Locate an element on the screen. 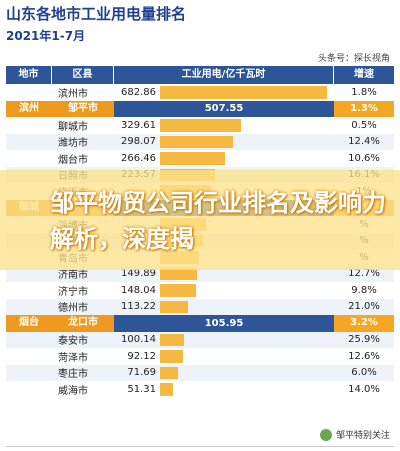  cell-county: 威海市 is located at coordinates (73, 391).